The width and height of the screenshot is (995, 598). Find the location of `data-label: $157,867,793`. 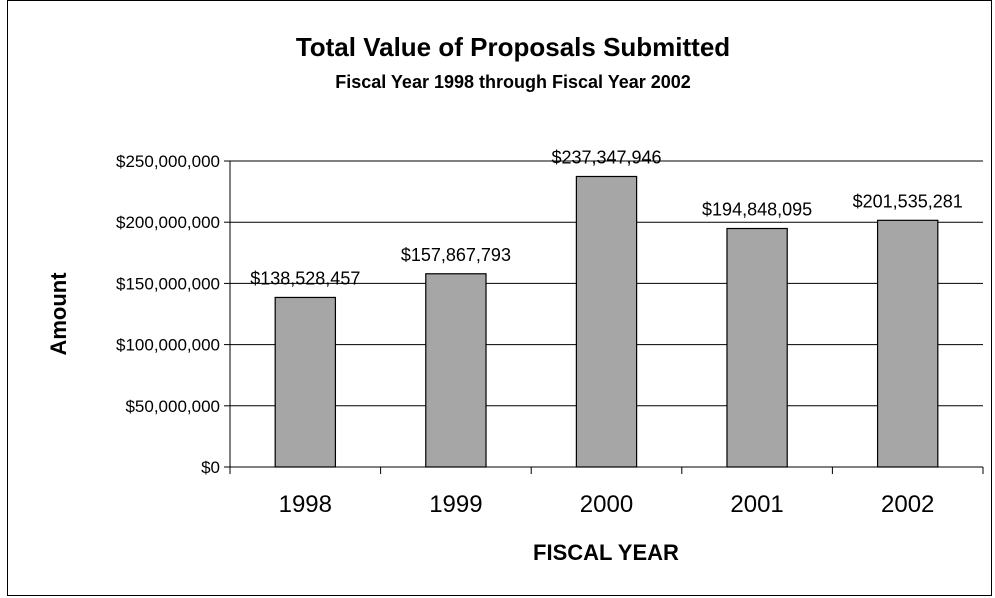

data-label: $157,867,793 is located at coordinates (456, 255).